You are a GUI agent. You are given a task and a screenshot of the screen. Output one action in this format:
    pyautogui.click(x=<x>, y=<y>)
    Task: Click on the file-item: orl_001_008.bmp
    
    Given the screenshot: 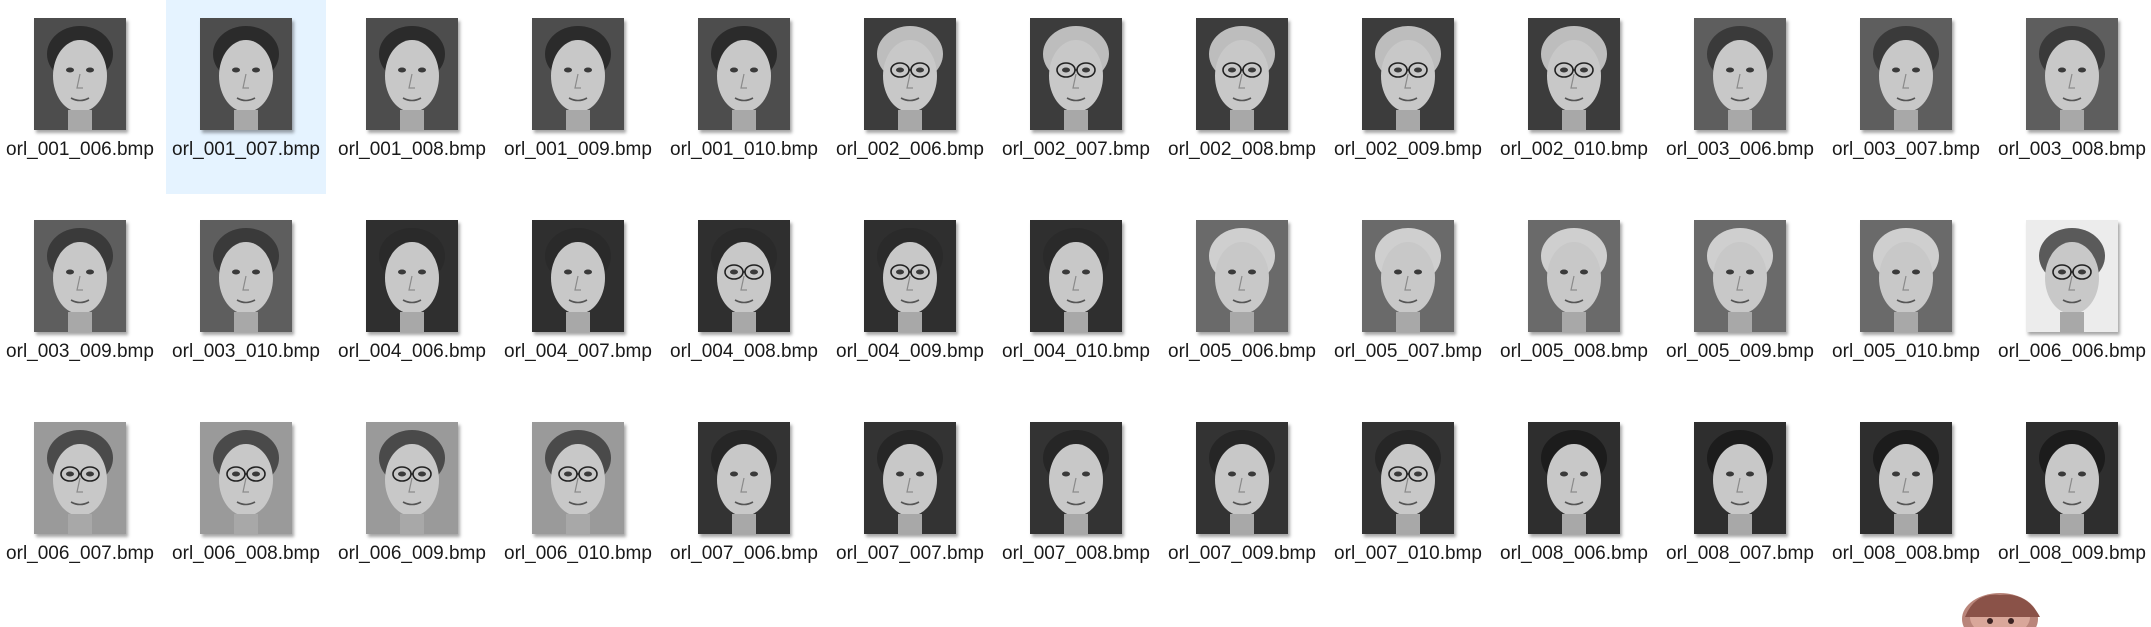 What is the action you would take?
    pyautogui.click(x=412, y=97)
    